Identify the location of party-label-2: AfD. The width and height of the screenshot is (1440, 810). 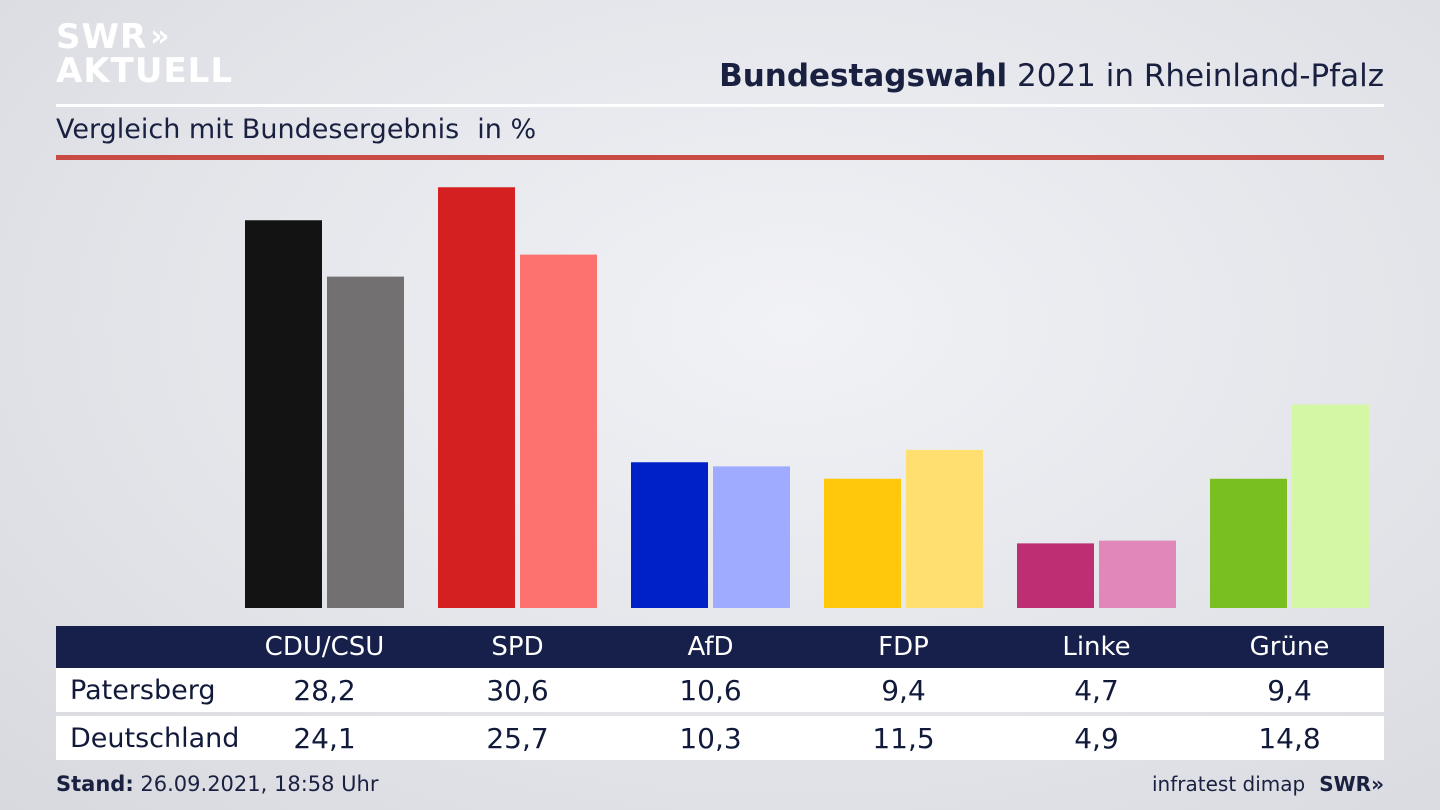
(710, 647).